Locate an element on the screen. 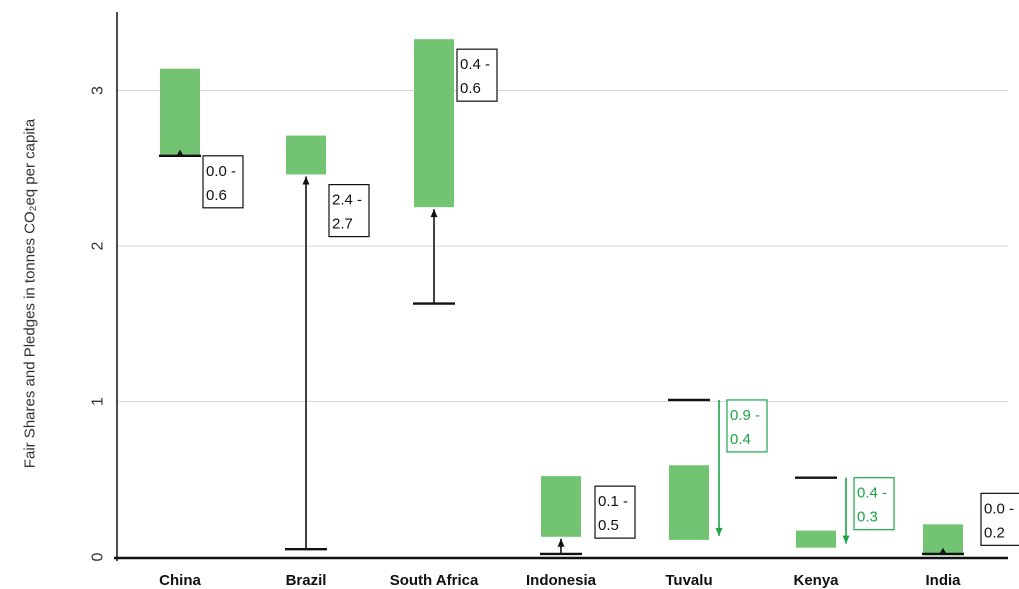 This screenshot has height=589, width=1019. gap-label-line2-indonesia: 0.5 is located at coordinates (608, 525).